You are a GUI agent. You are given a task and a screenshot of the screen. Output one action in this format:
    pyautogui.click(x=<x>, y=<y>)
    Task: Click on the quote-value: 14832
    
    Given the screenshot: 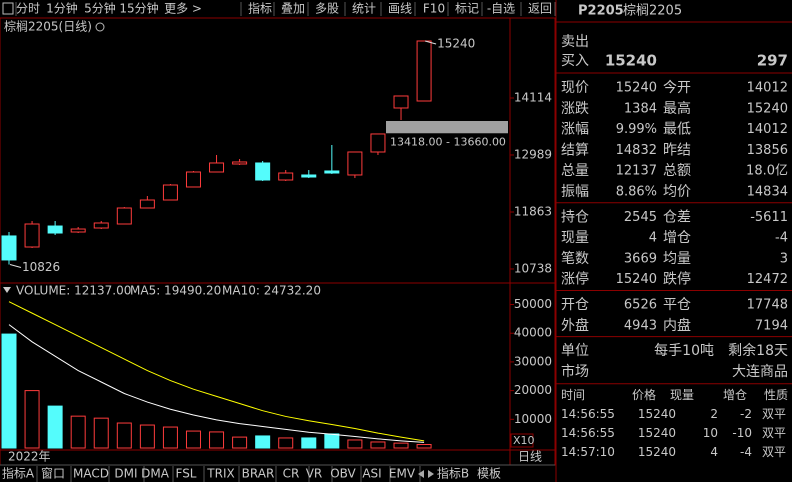 What is the action you would take?
    pyautogui.click(x=636, y=150)
    